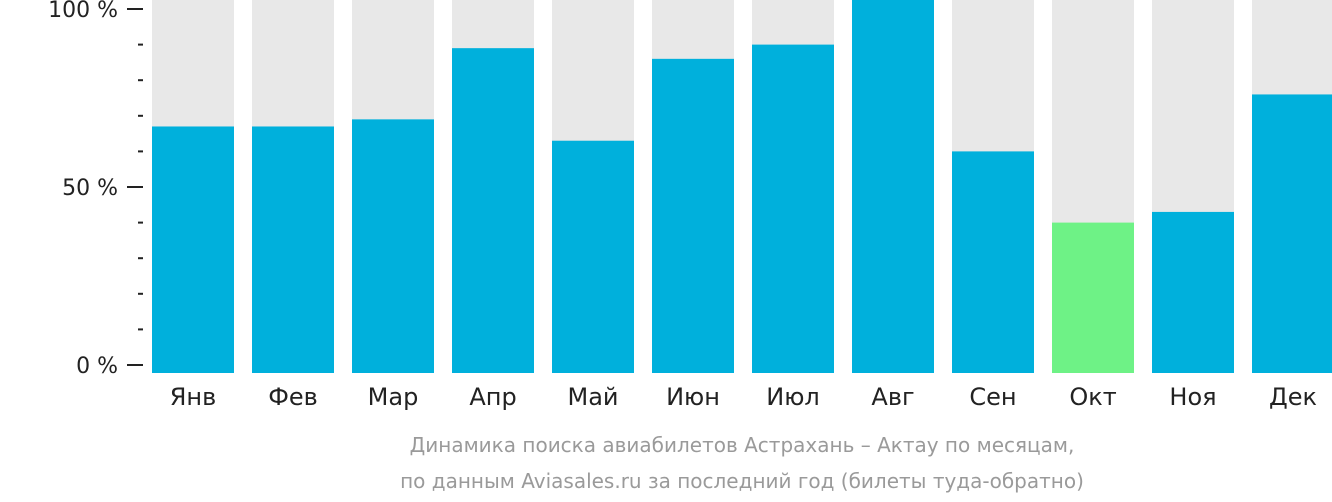 This screenshot has width=1332, height=502. Describe the element at coordinates (1293, 397) in the screenshot. I see `x-tick-label: Дек` at that location.